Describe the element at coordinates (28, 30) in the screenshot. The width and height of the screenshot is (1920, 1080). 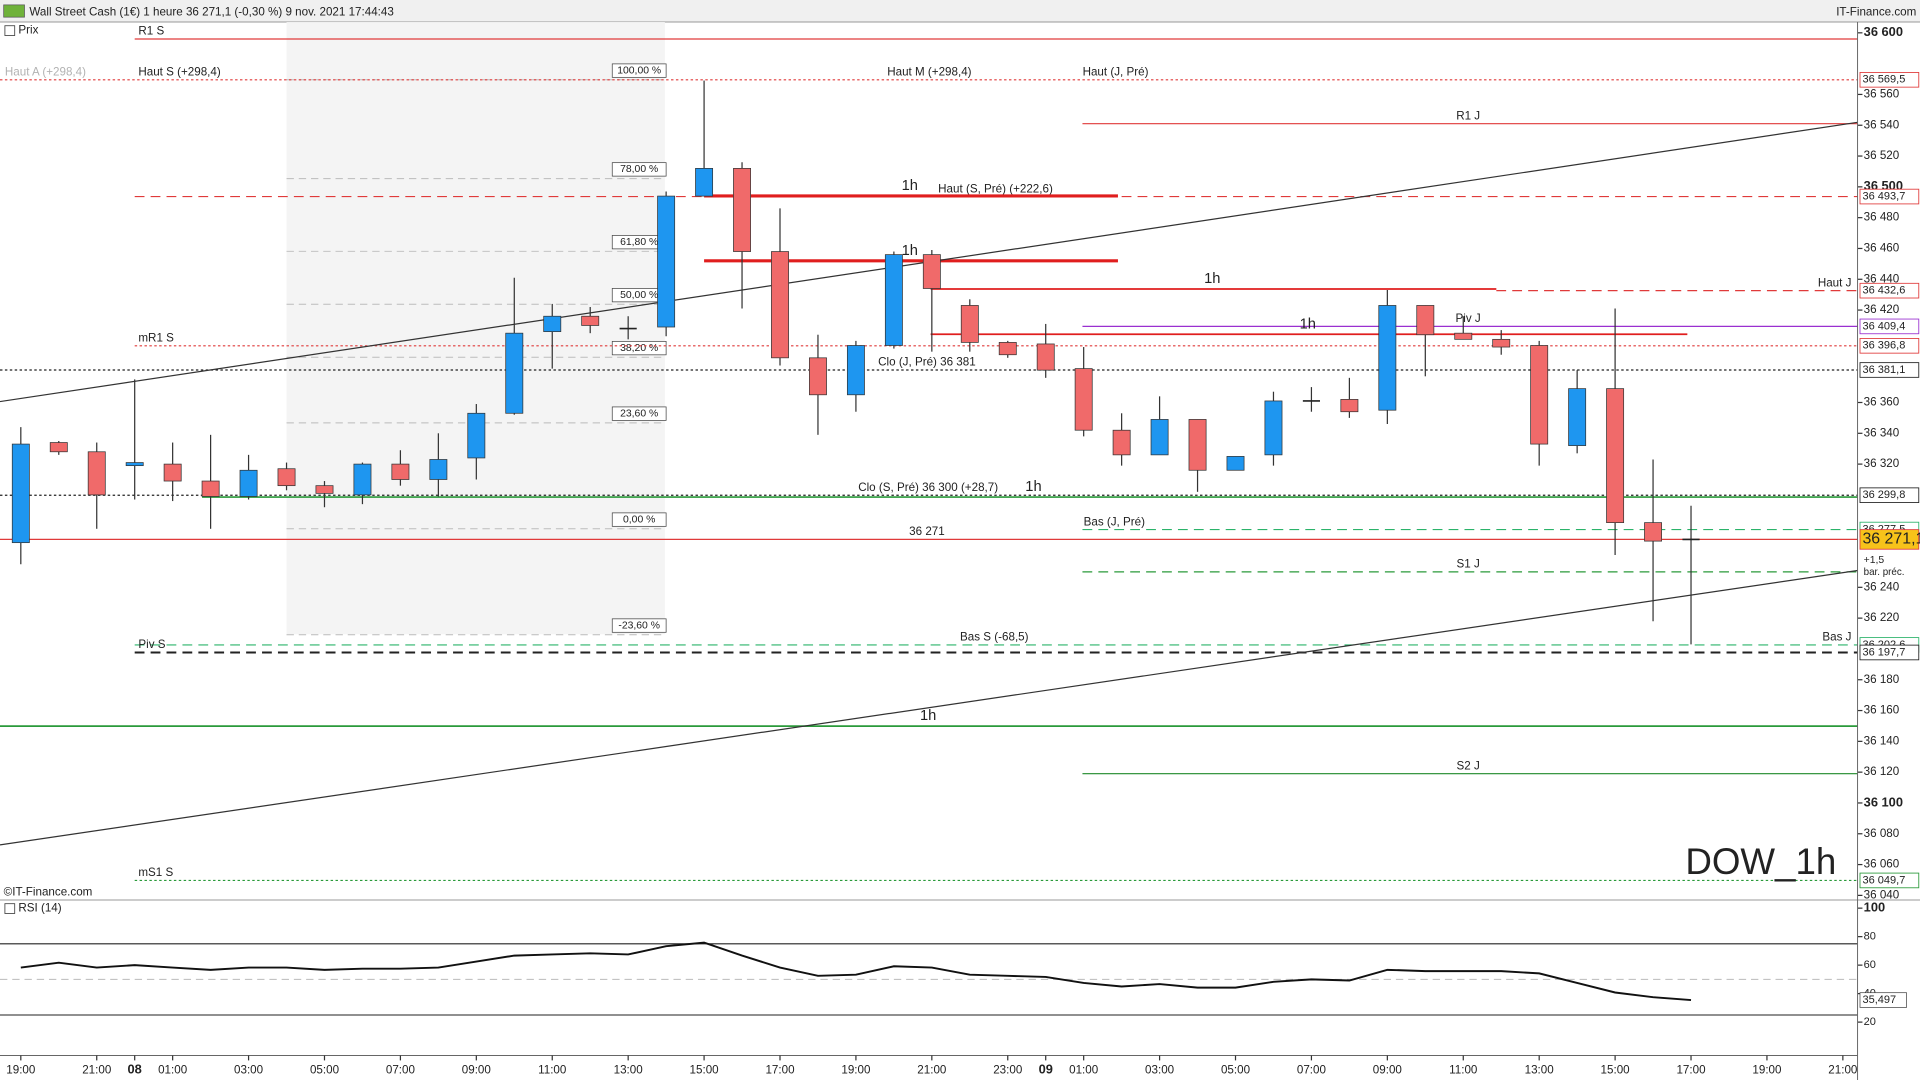
I see `legend-label: Prix` at that location.